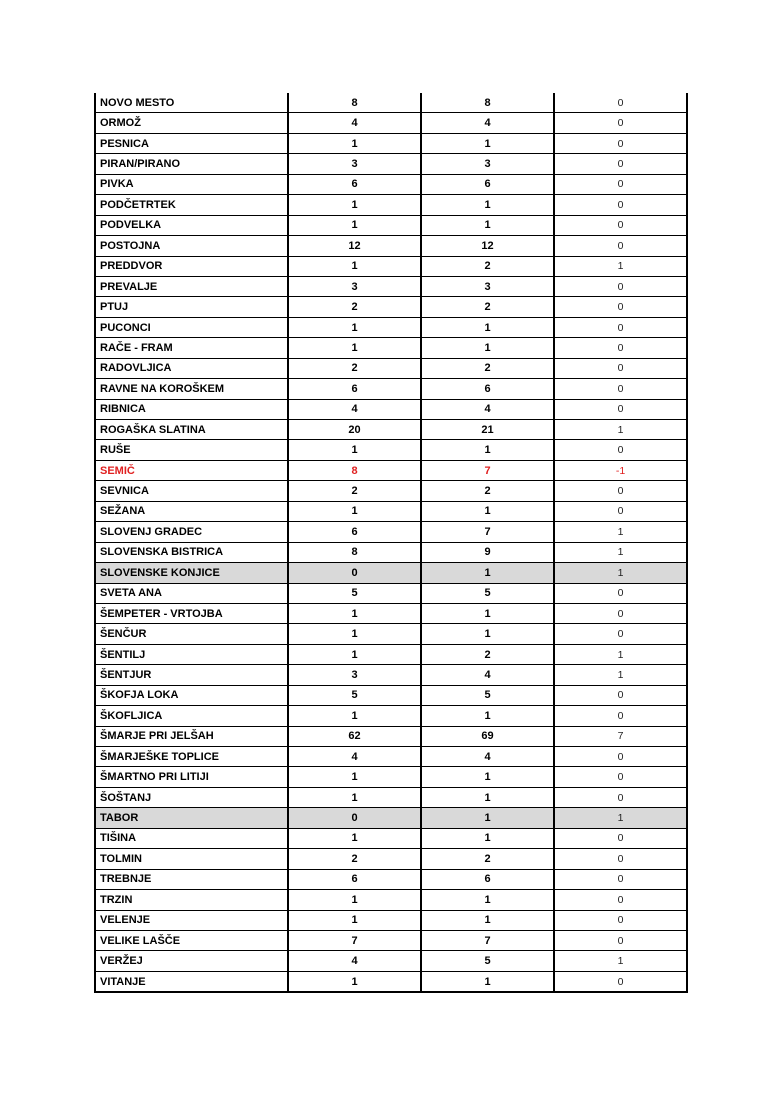 This screenshot has width=778, height=1100. Describe the element at coordinates (191, 961) in the screenshot. I see `municipality-cell: VERŽEJ` at that location.